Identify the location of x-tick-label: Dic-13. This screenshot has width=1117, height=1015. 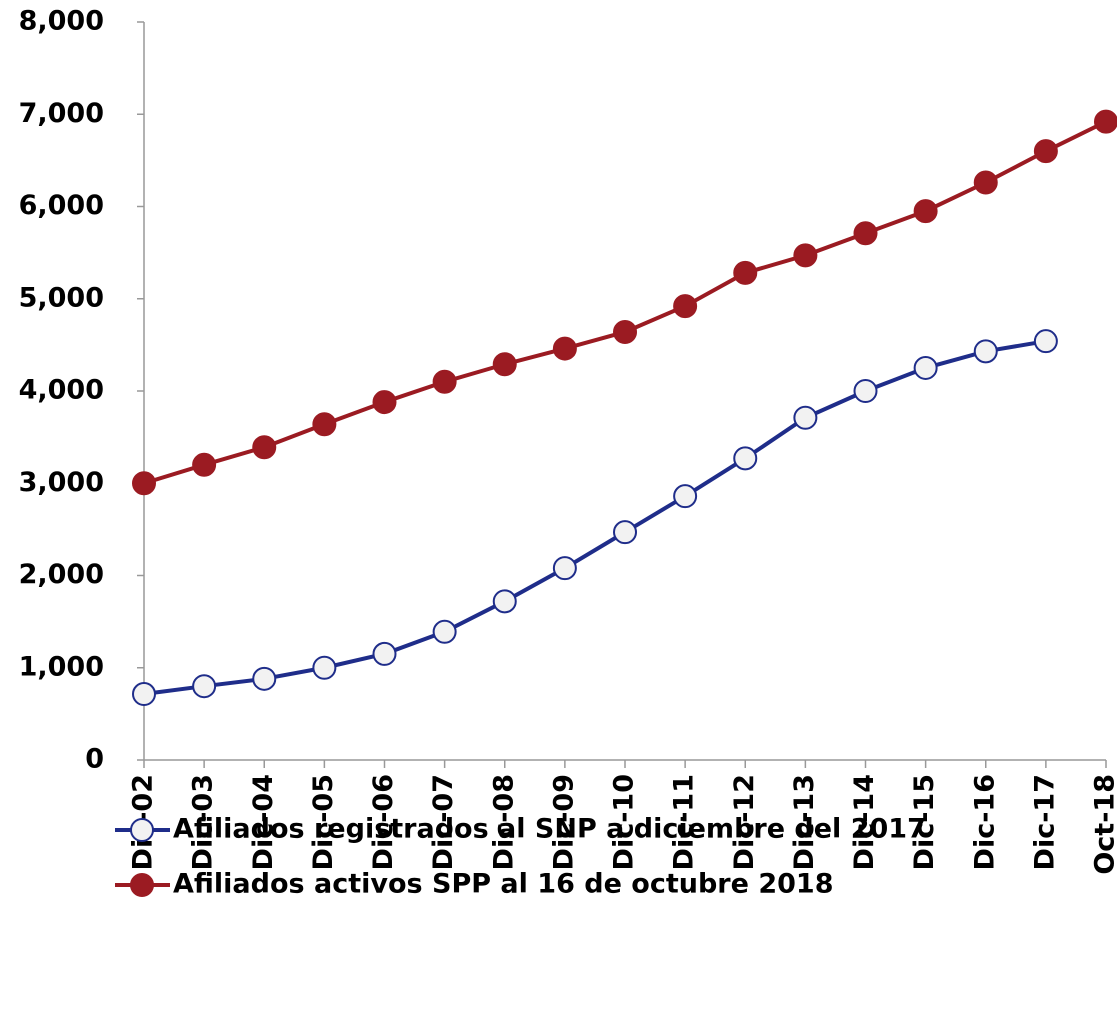
(804, 822).